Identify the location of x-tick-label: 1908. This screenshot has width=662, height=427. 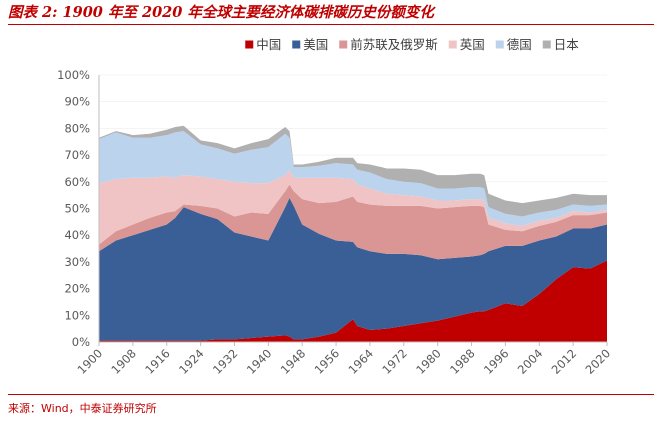
(123, 361).